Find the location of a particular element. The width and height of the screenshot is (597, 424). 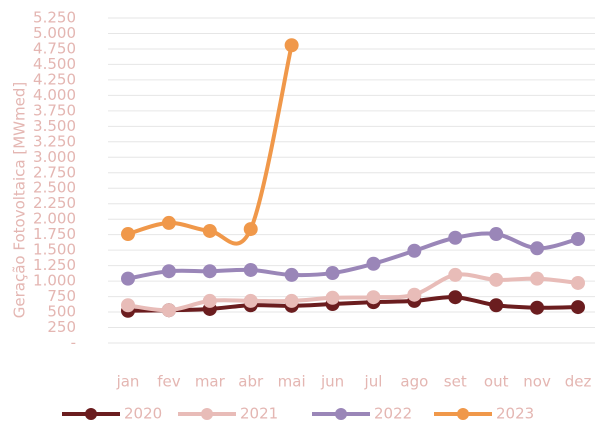

x-tick-label: jun is located at coordinates (332, 382).